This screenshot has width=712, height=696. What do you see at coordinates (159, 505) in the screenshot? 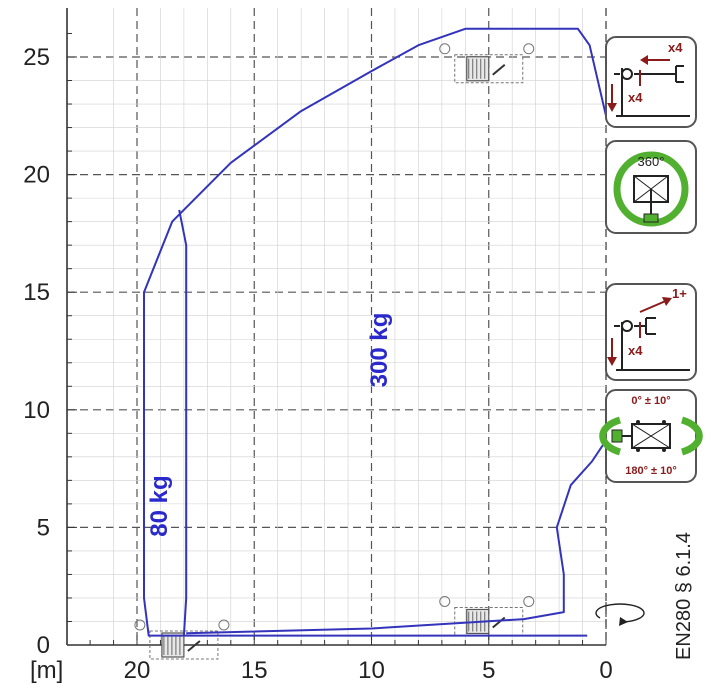
I see `capacity-label-80kg: 80 kg` at bounding box center [159, 505].